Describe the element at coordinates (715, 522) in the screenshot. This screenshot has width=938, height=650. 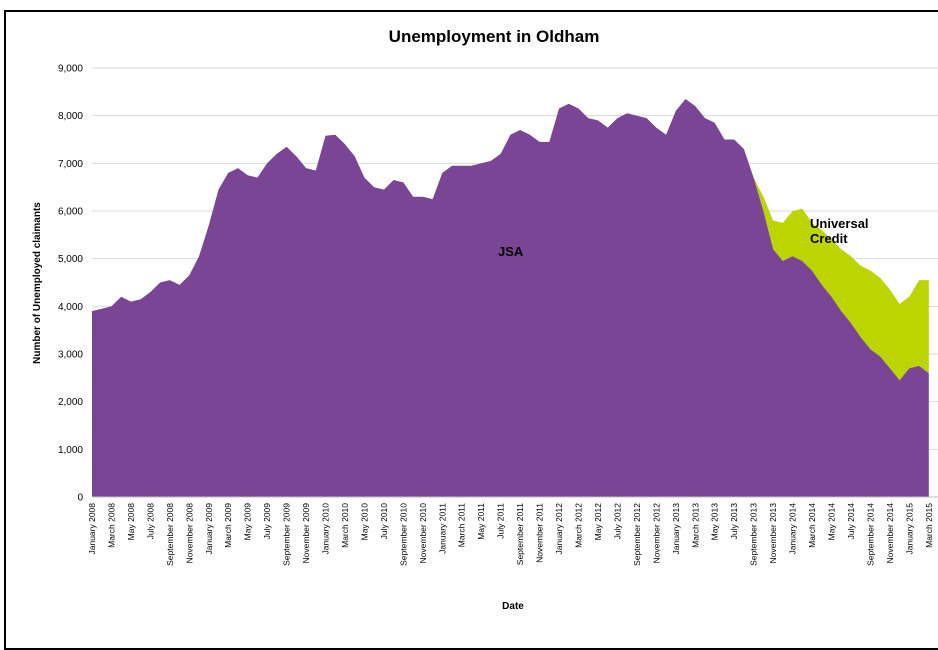
I see `x-tick-label: May 2013` at that location.